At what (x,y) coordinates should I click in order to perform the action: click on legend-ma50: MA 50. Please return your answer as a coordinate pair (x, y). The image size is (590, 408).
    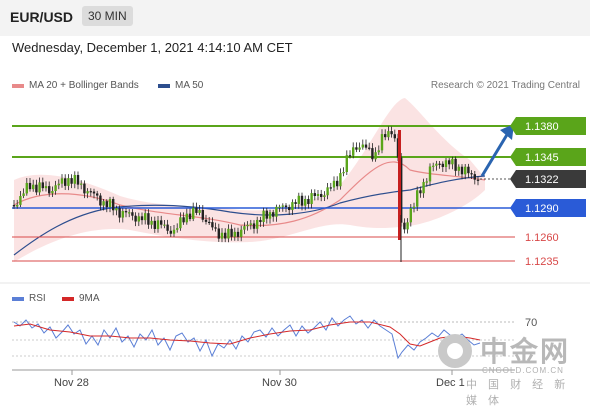
    Looking at the image, I should click on (180, 85).